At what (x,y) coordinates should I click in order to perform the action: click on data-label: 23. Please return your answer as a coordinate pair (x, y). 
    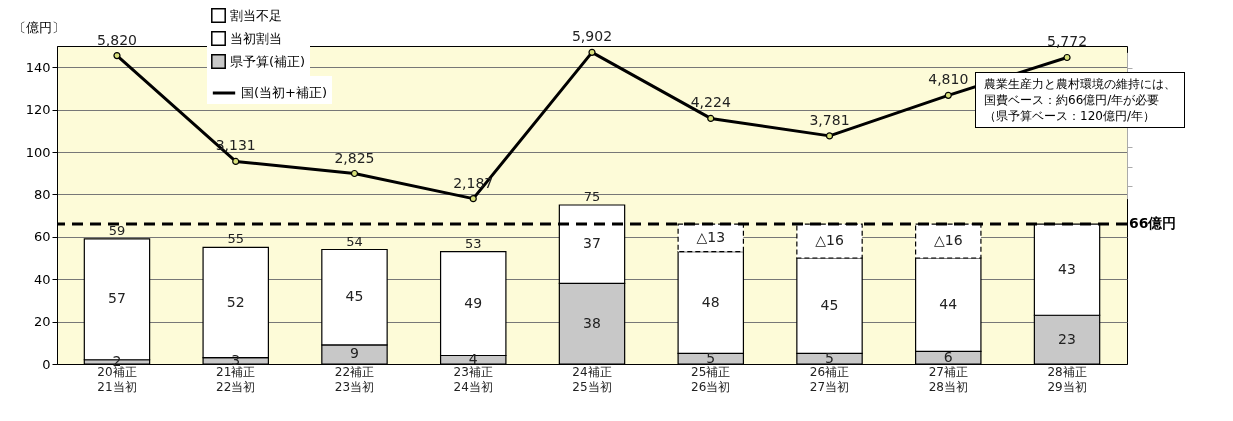
    Looking at the image, I should click on (1067, 338).